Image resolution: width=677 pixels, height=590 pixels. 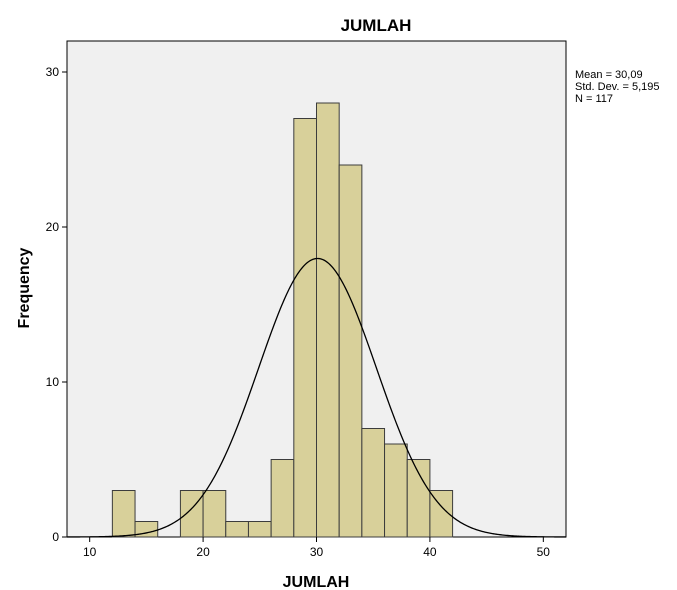 I want to click on y-axis-title: Frequency, so click(x=24, y=287).